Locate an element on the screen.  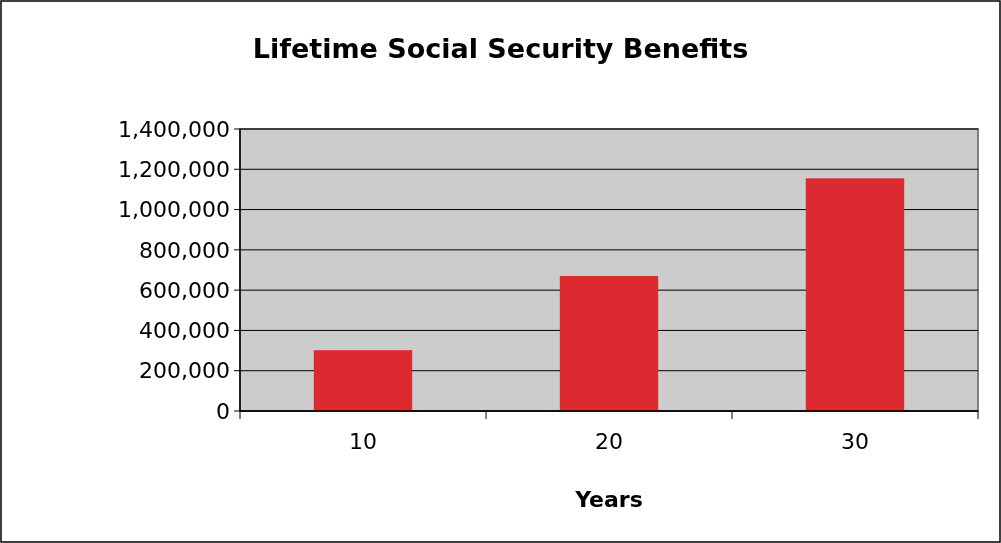
x-axis-title: Years is located at coordinates (608, 499).